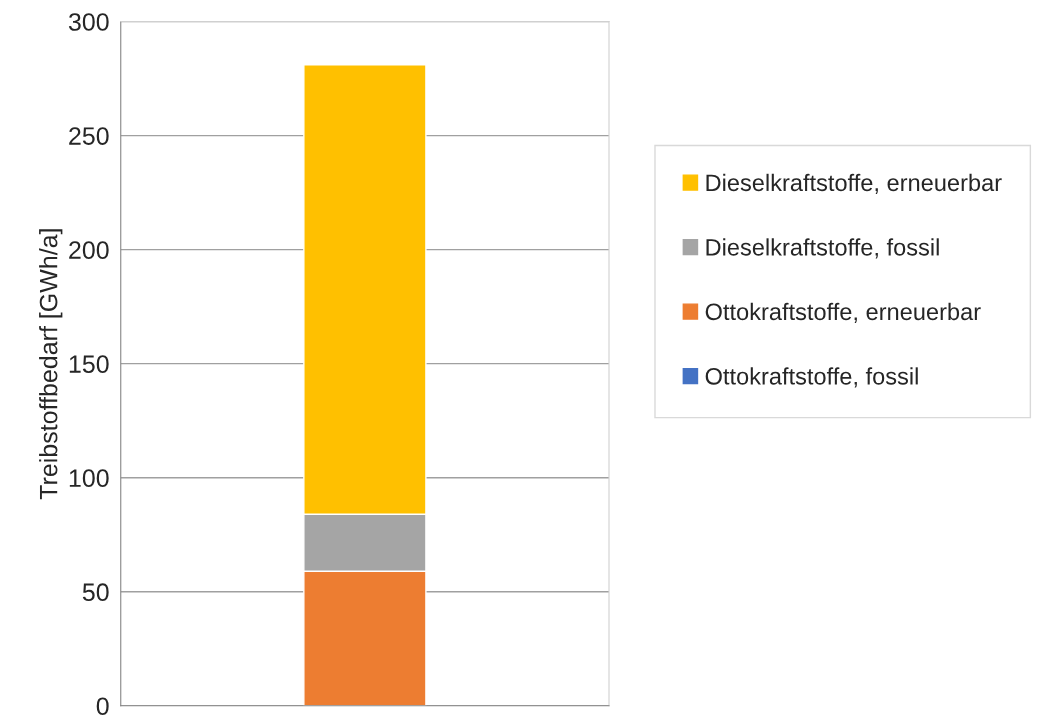 This screenshot has height=718, width=1050. What do you see at coordinates (822, 248) in the screenshot?
I see `legend-label: Dieselkraftstoffe, fossil` at bounding box center [822, 248].